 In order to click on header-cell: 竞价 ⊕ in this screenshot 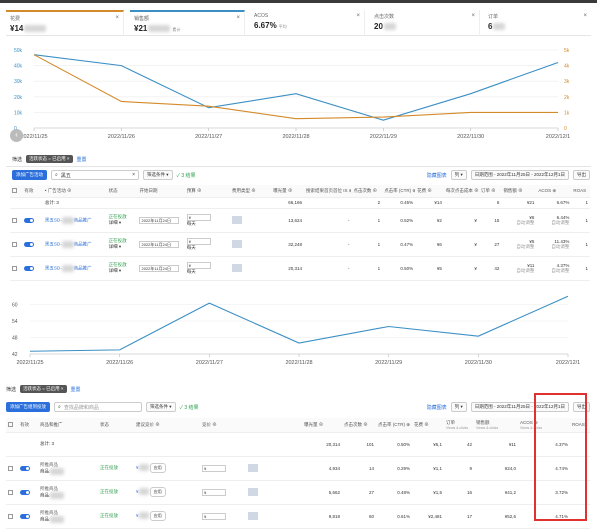, I will do `click(223, 425)`.